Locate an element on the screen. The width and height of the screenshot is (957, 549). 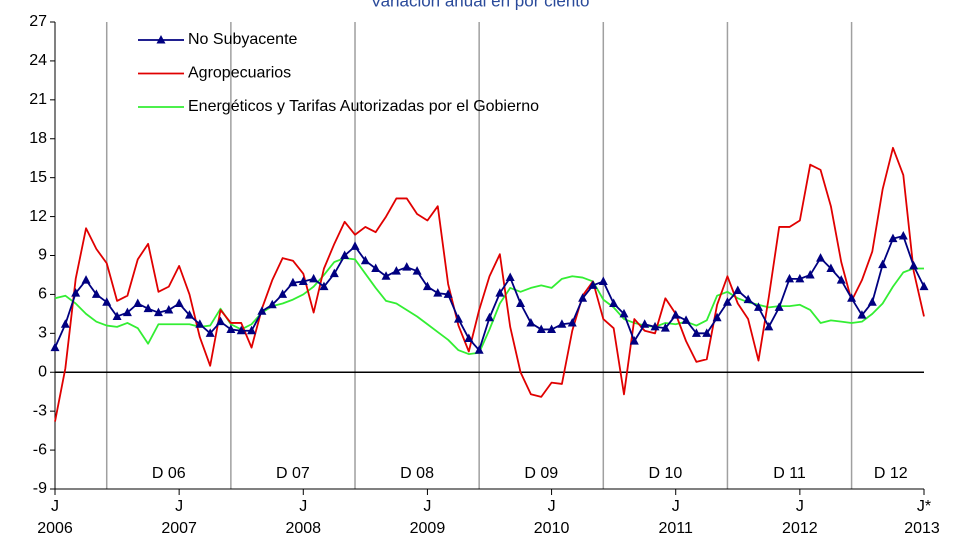
y-tick-label: 12 is located at coordinates (38, 216).